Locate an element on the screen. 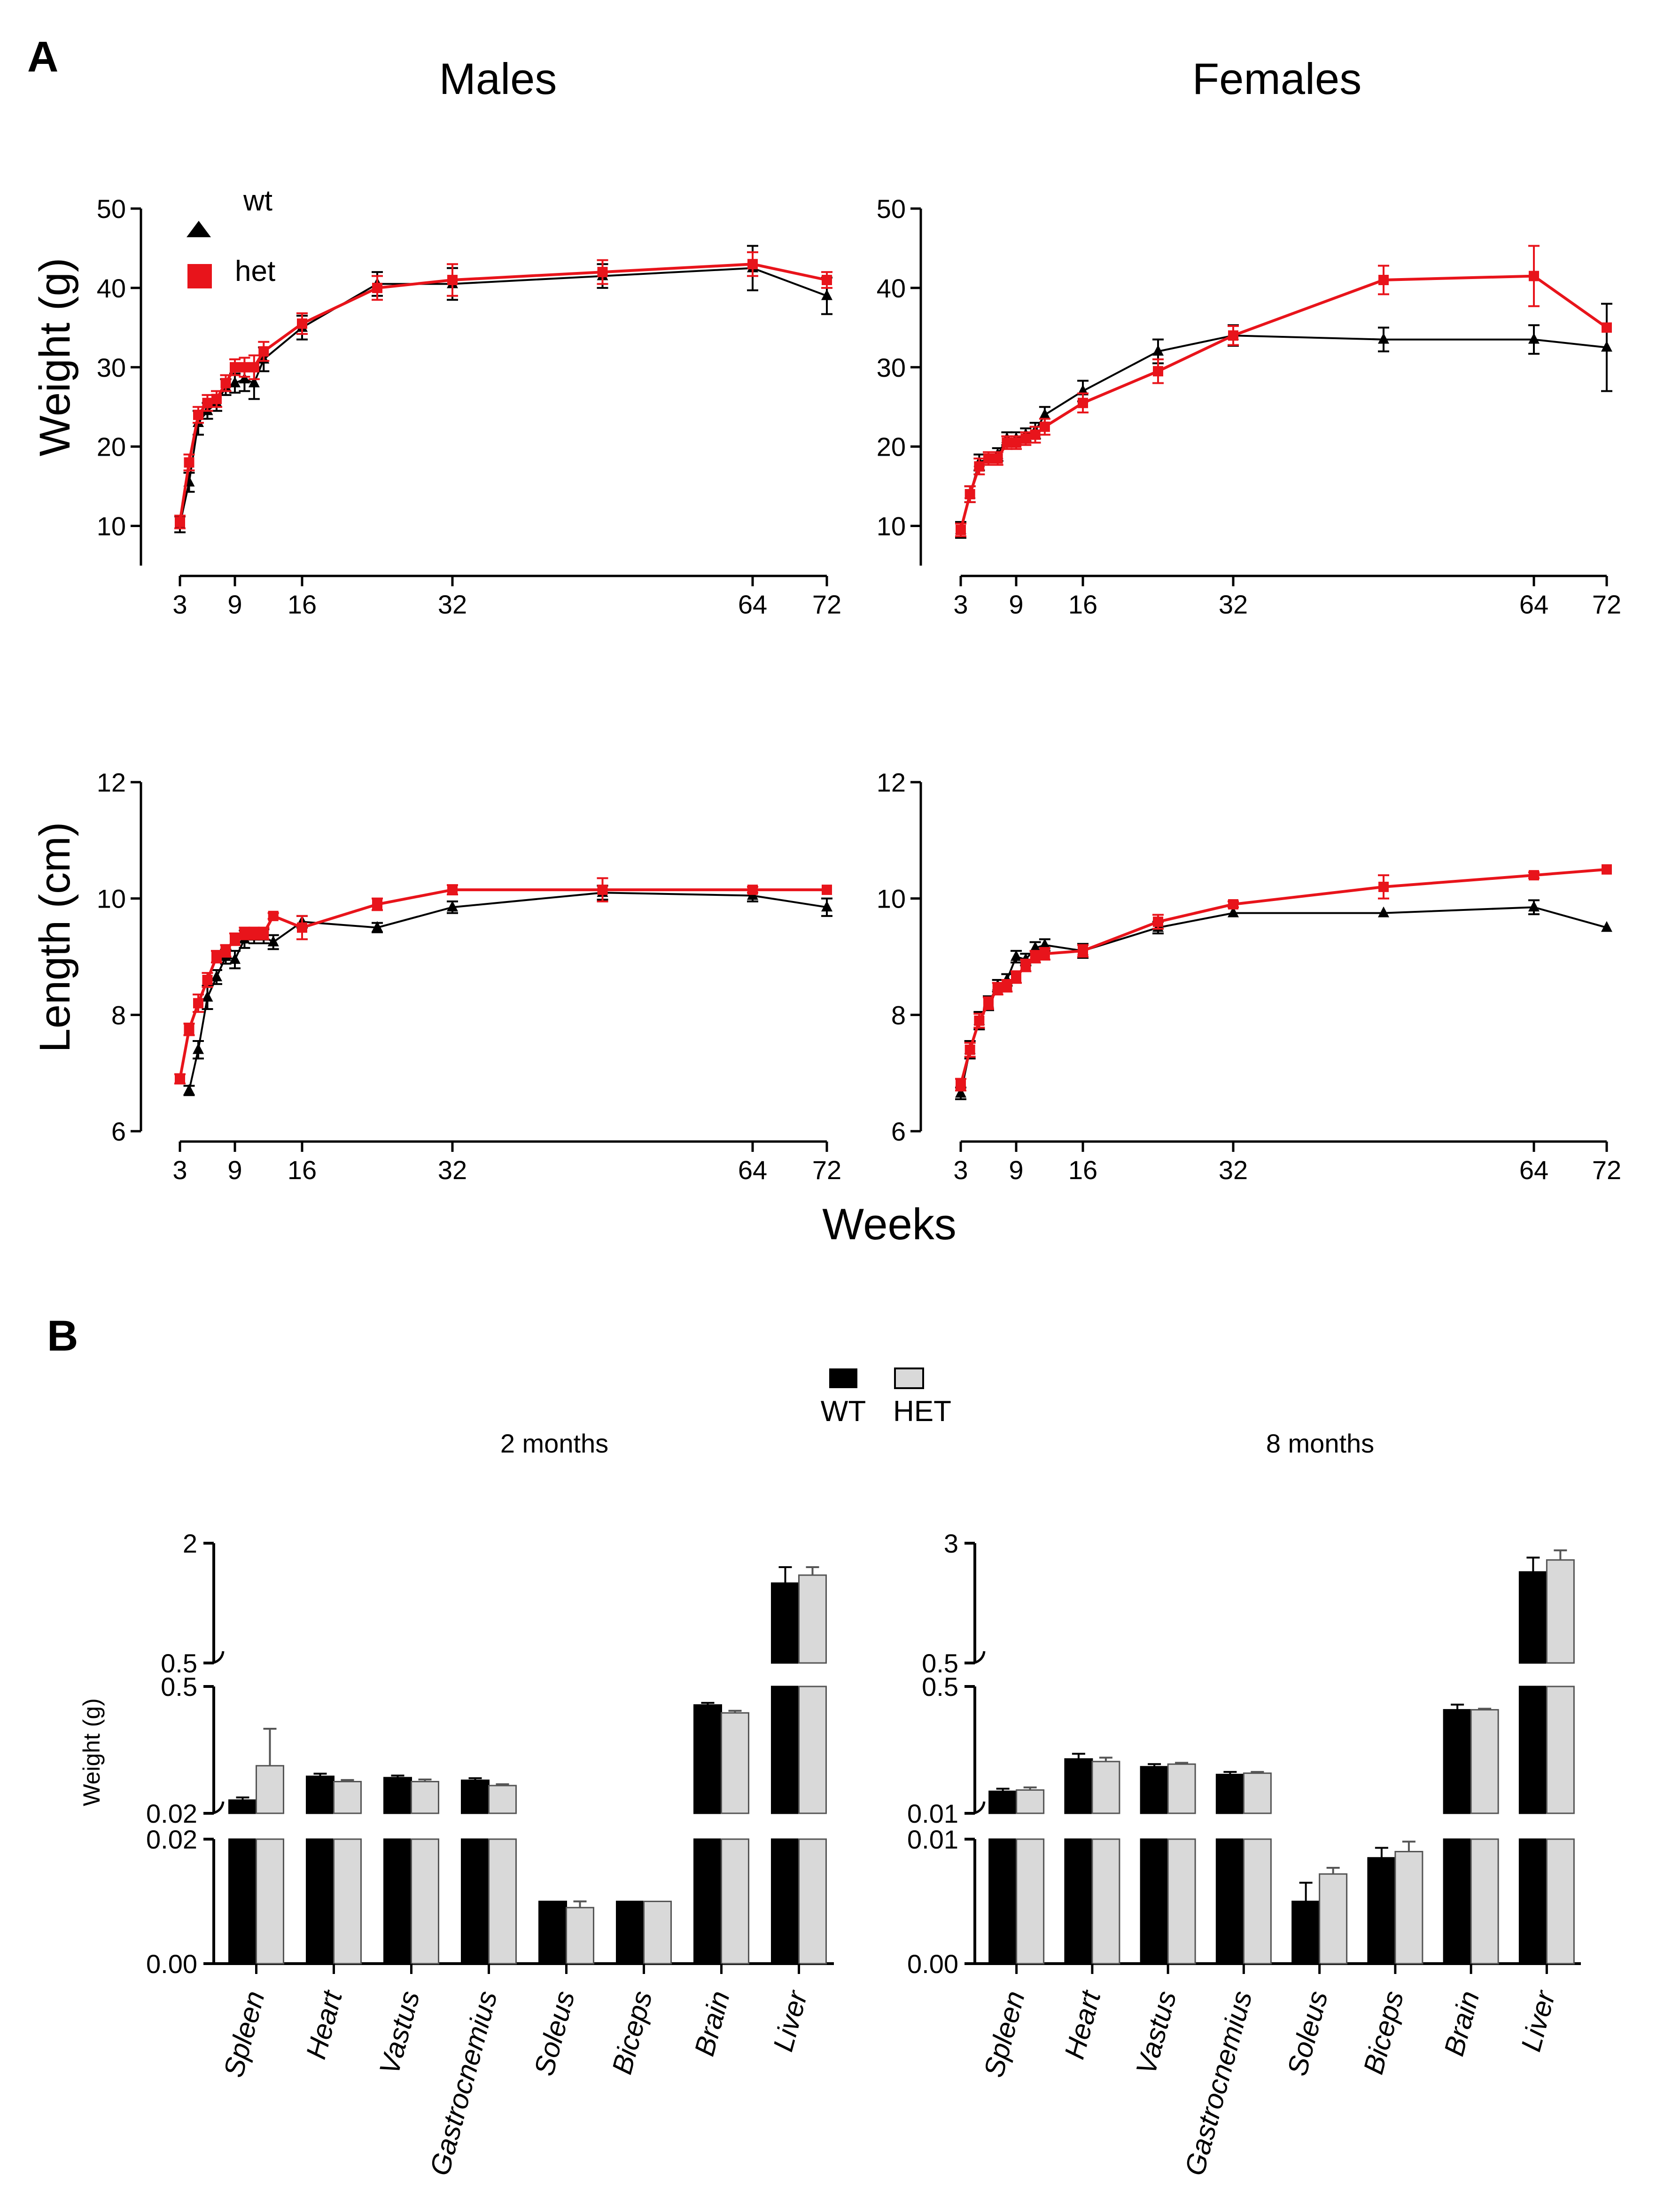 The height and width of the screenshot is (2191, 1680). x-tick-label: 32 is located at coordinates (1233, 1170).